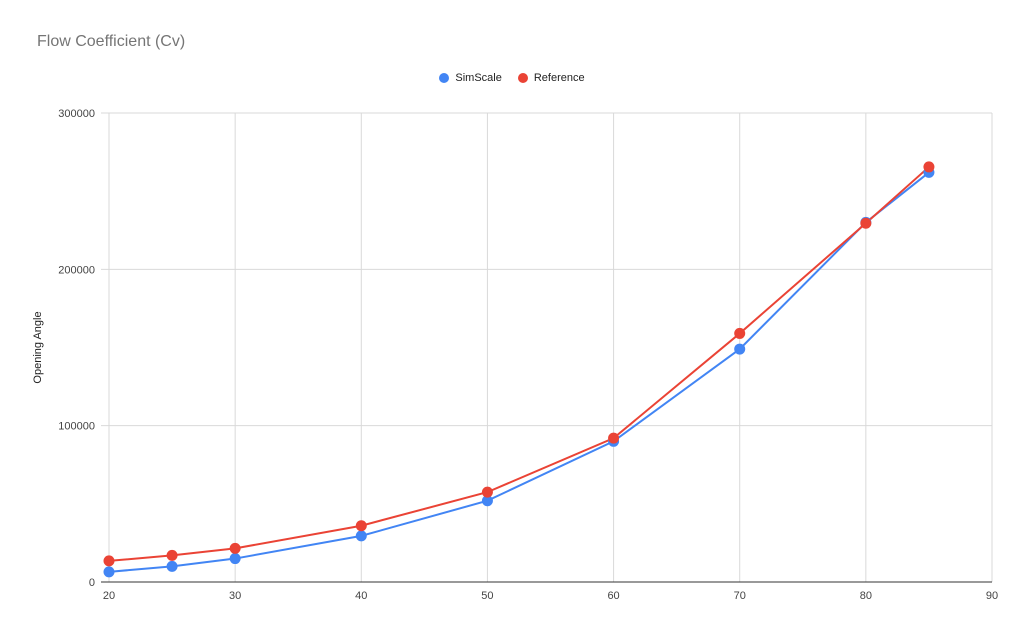 Image resolution: width=1024 pixels, height=632 pixels. I want to click on legend-item-simscale: SimScale, so click(470, 78).